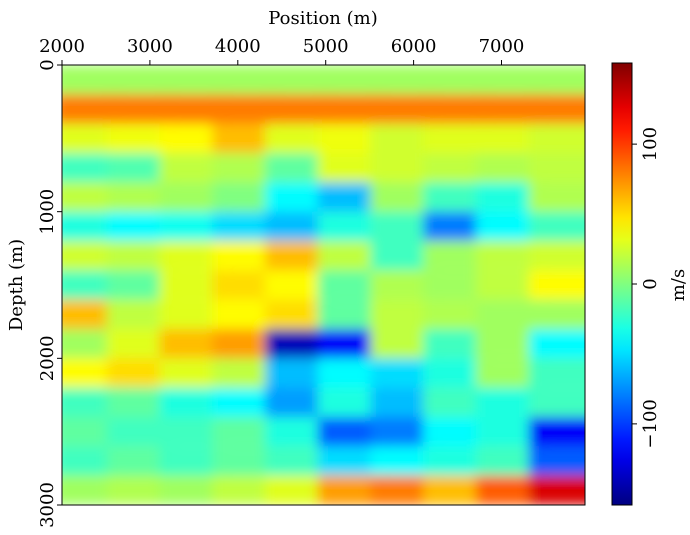  What do you see at coordinates (16, 285) in the screenshot?
I see `y-axis-title: Depth (m)` at bounding box center [16, 285].